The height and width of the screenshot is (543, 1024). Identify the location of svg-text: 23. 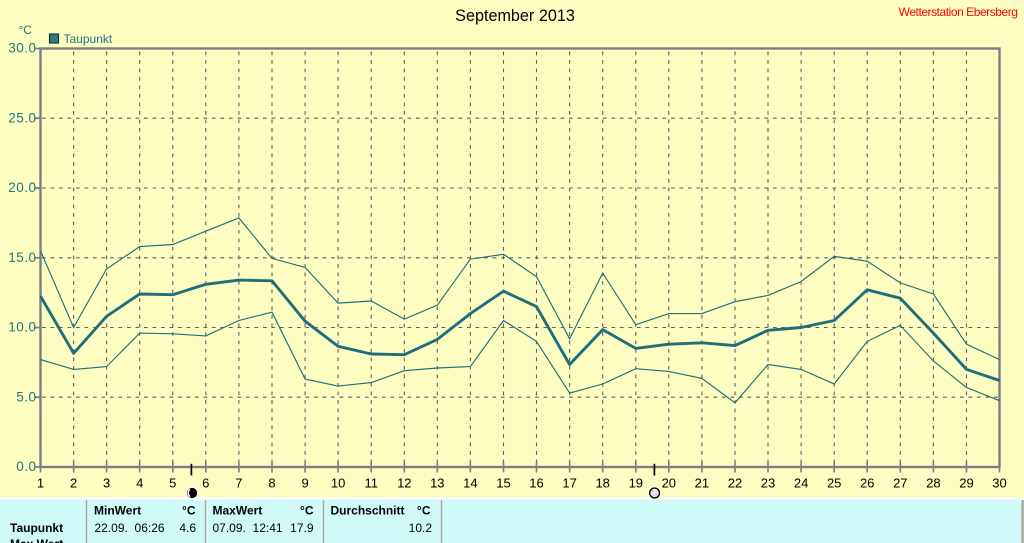
(768, 482).